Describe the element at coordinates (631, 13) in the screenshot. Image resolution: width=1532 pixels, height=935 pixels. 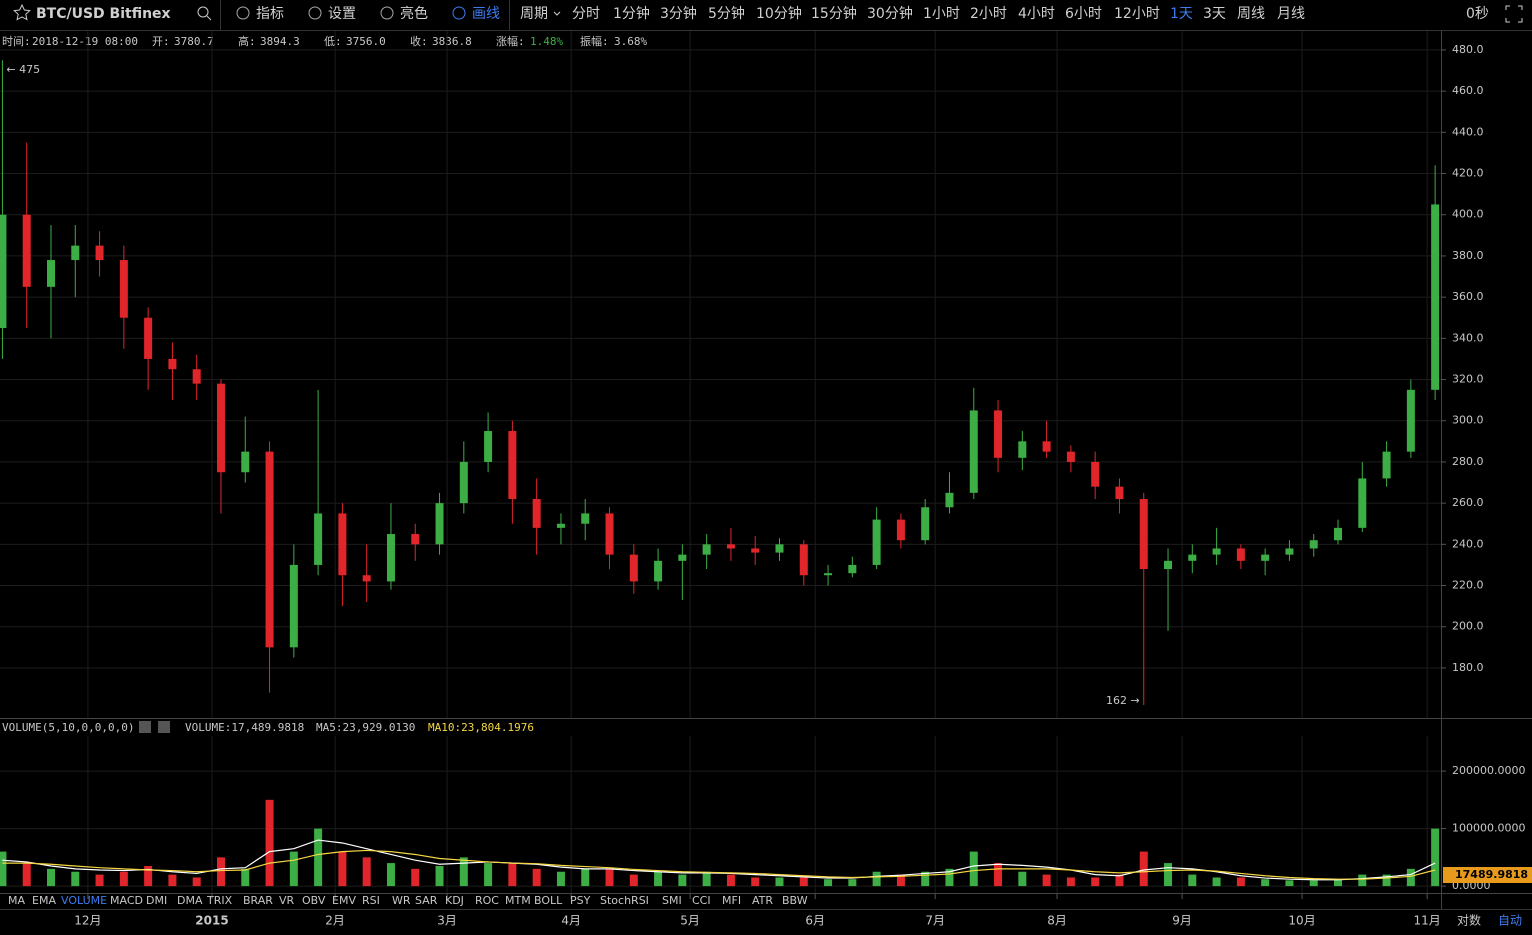
I see `period-button: 1分钟` at that location.